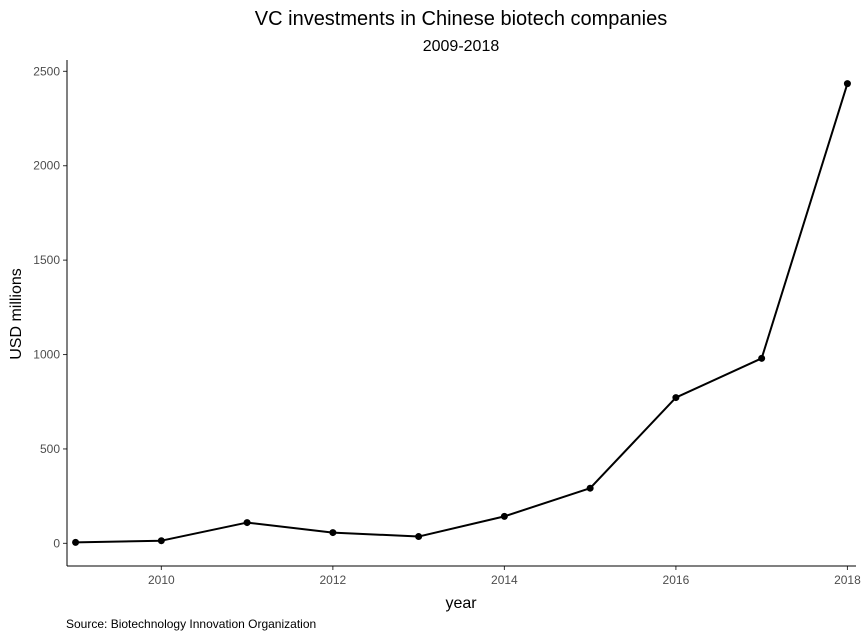 The image size is (864, 637). I want to click on x-axis-ticks: 2010 2012 2014 2016 2018, so click(504, 576).